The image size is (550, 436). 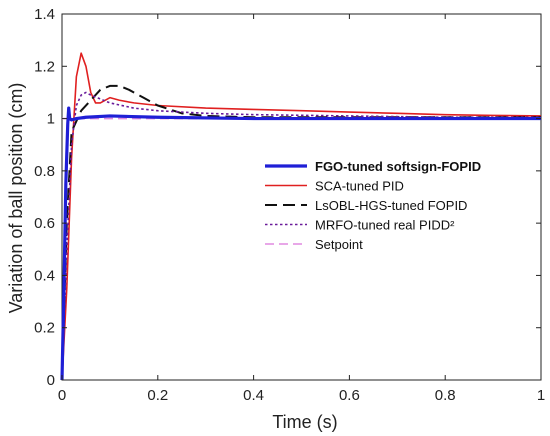 I want to click on y-tick-label: 0.4, so click(x=44, y=275).